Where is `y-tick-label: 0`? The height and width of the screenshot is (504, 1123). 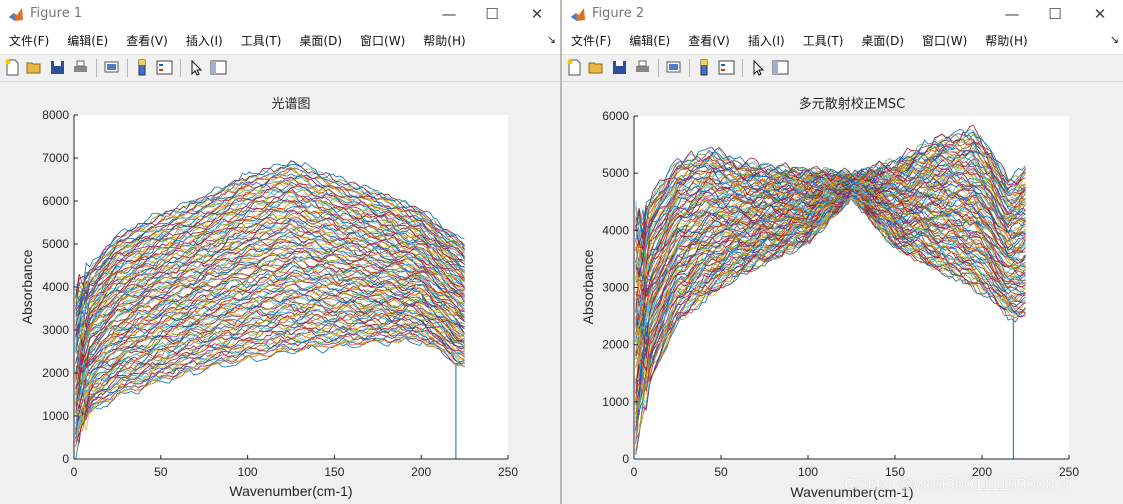 y-tick-label: 0 is located at coordinates (625, 459).